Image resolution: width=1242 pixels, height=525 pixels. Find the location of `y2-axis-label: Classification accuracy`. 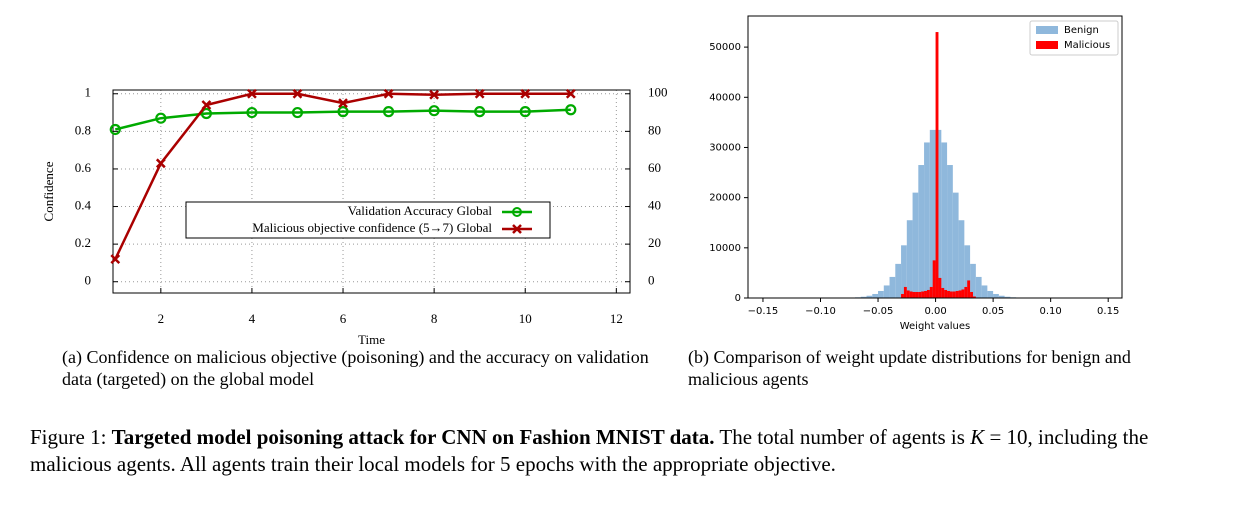

y2-axis-label: Classification accuracy is located at coordinates (684, 191).